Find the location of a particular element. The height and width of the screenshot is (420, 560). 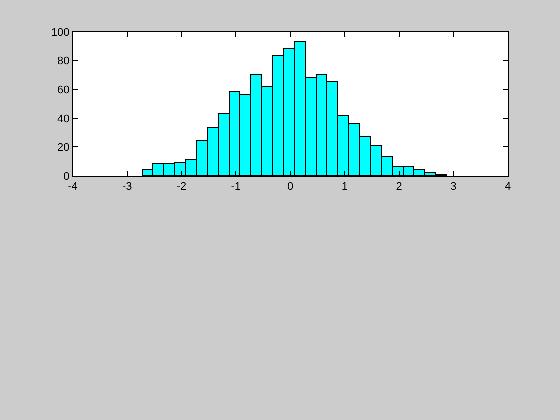

x-tick-label: 3 is located at coordinates (453, 187).